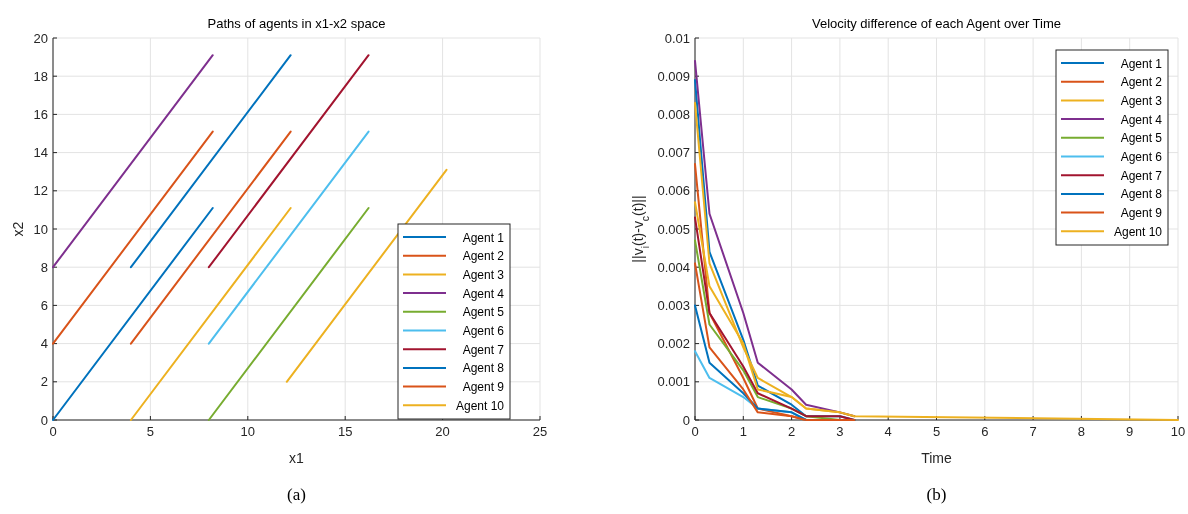  I want to click on x-tick-label: 1, so click(743, 431).